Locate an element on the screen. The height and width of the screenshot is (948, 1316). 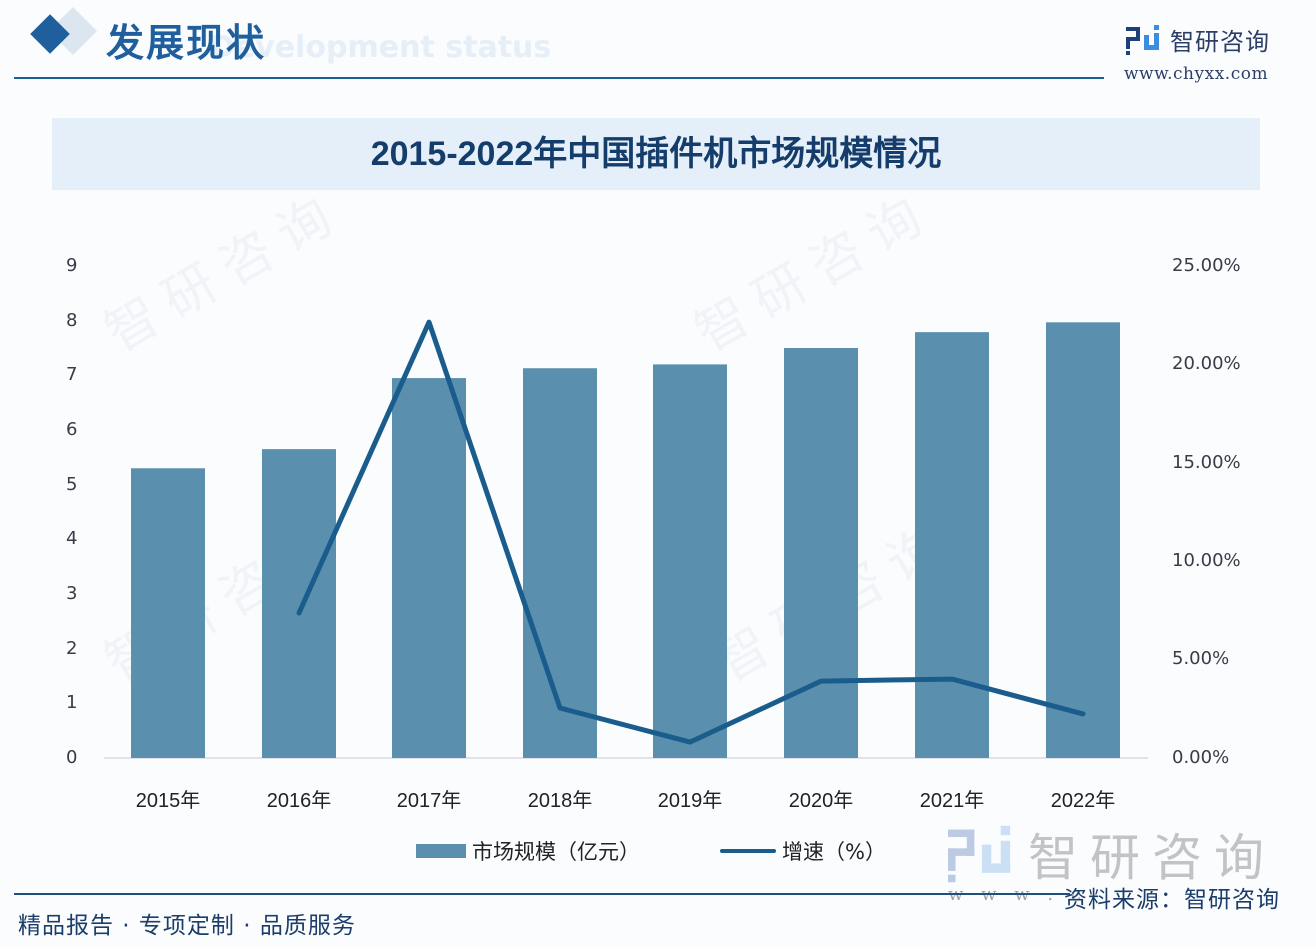
brand-logo: 智研咨询 is located at coordinates (1198, 39).